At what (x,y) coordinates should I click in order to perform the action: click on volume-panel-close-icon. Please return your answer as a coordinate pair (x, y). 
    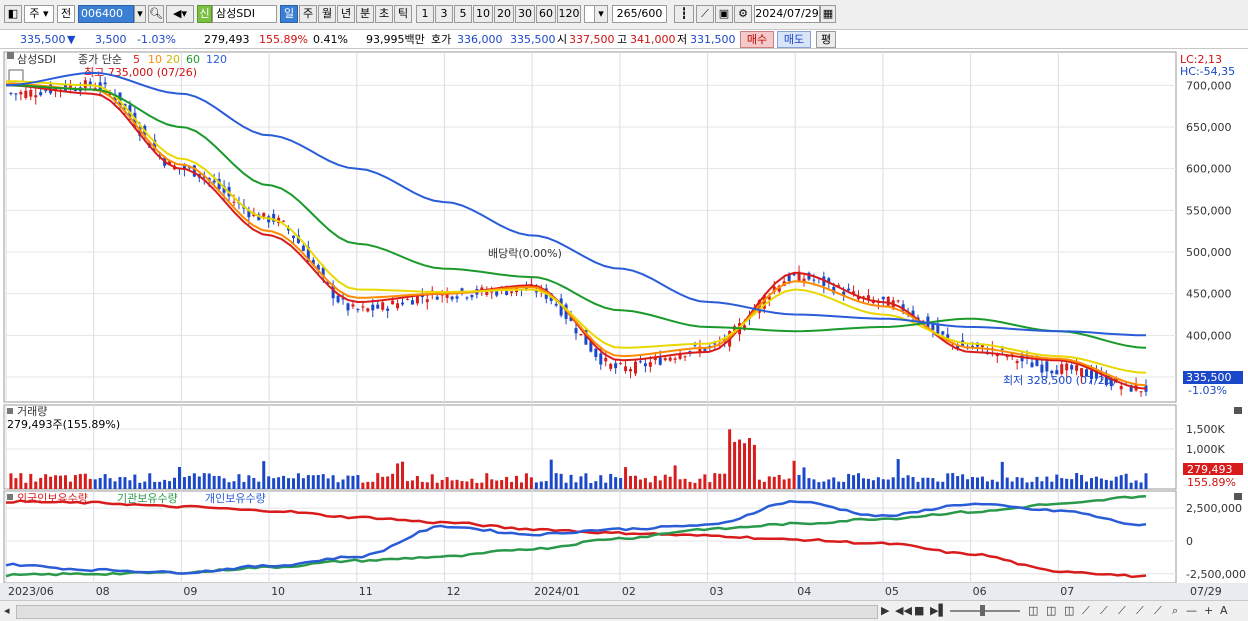
    Looking at the image, I should click on (1238, 410).